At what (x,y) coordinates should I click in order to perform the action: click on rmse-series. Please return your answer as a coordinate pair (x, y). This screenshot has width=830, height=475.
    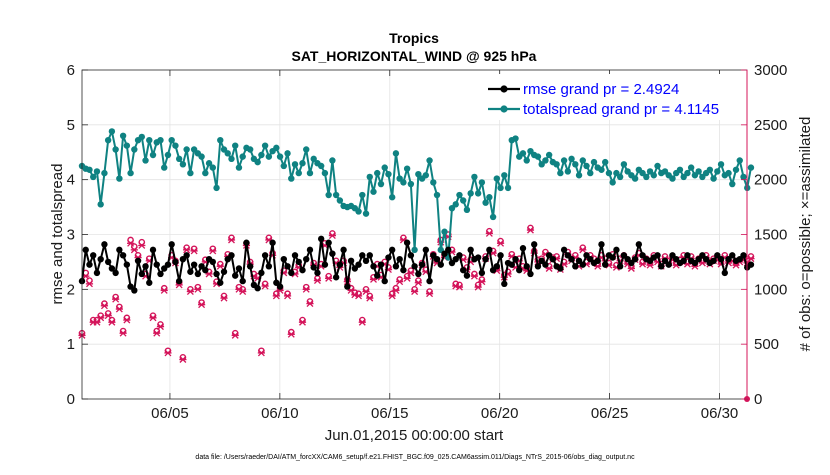
    Looking at the image, I should click on (416, 264).